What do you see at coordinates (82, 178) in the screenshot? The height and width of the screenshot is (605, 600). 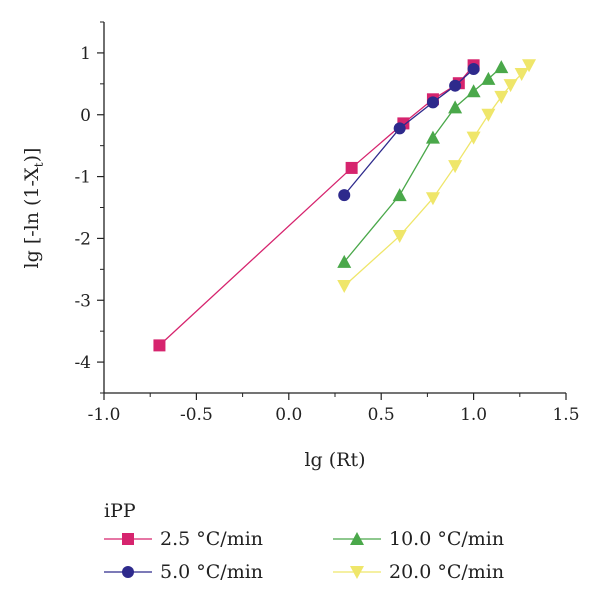 I see `y-tick-label: -1` at bounding box center [82, 178].